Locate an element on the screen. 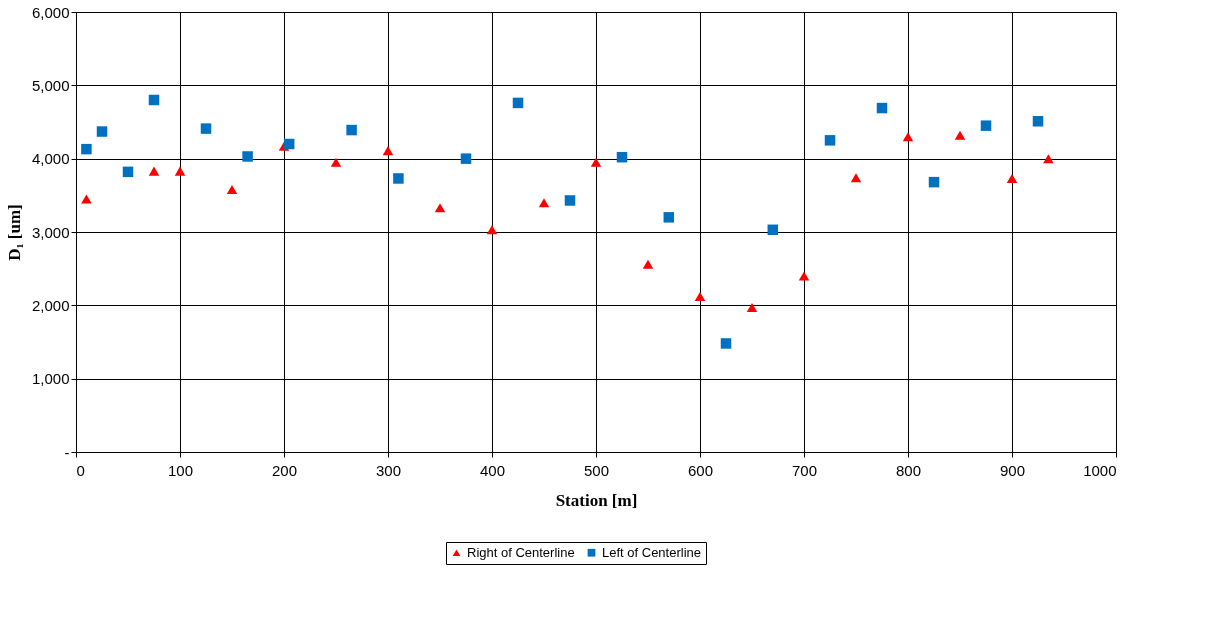  x-tick-label: 500 is located at coordinates (596, 470).